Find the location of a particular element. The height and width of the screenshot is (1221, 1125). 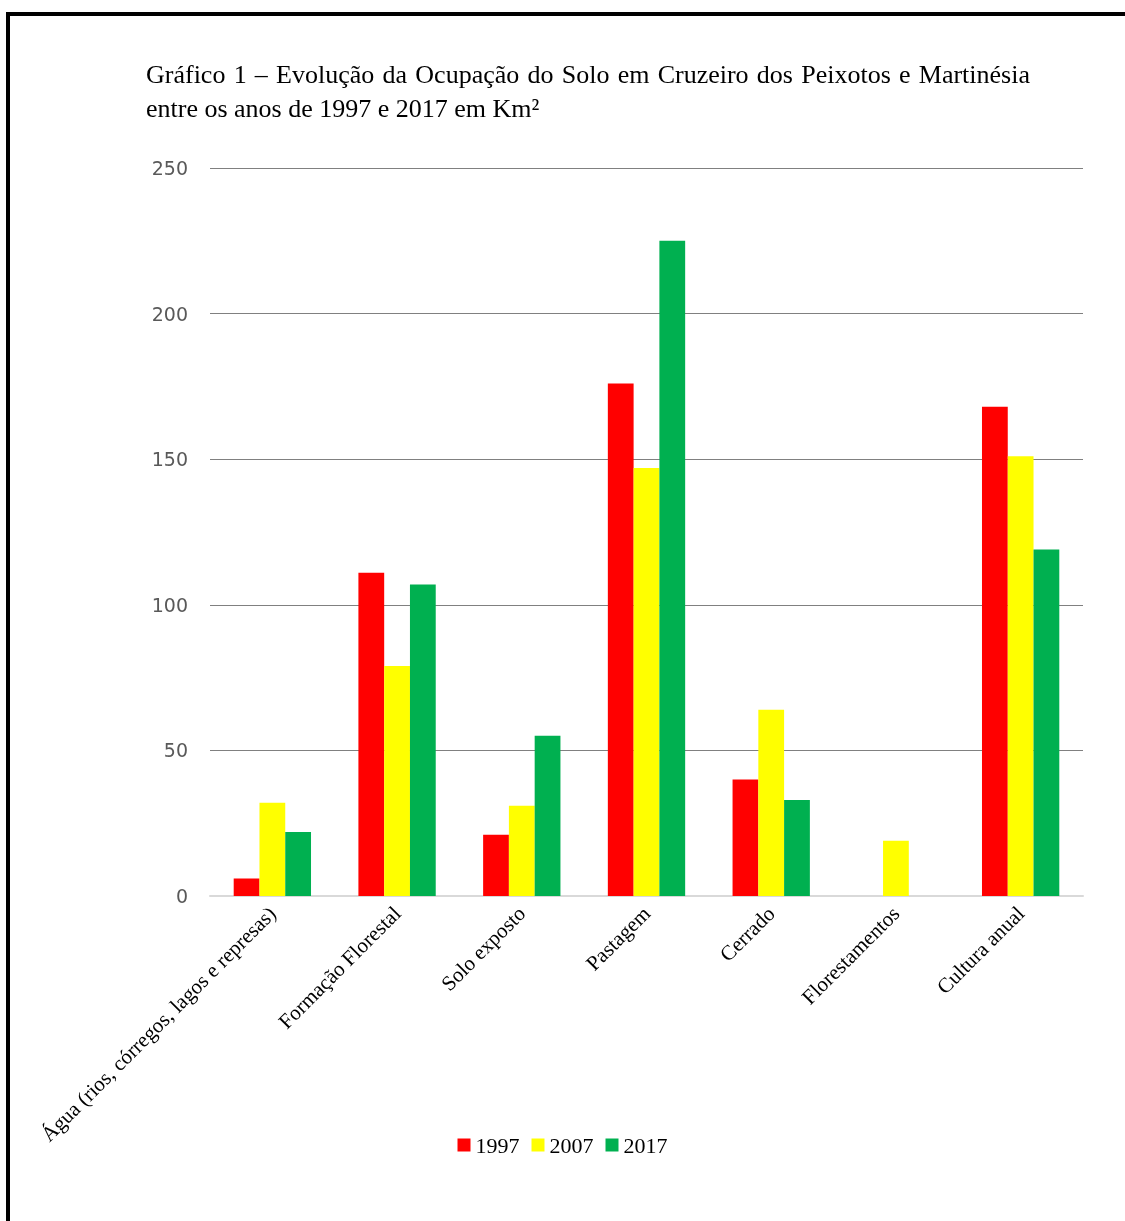

chart-title: Gráfico 1 – Evolução da Ocupação do Solo em Cruzeiro dos Peixotos e Martinésia entre os anos de 1997 e 2017 em Km² is located at coordinates (588, 92).